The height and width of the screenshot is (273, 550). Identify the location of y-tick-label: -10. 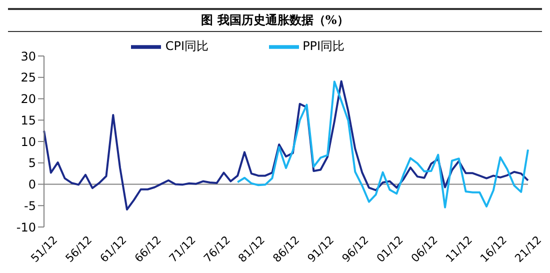
(26, 227).